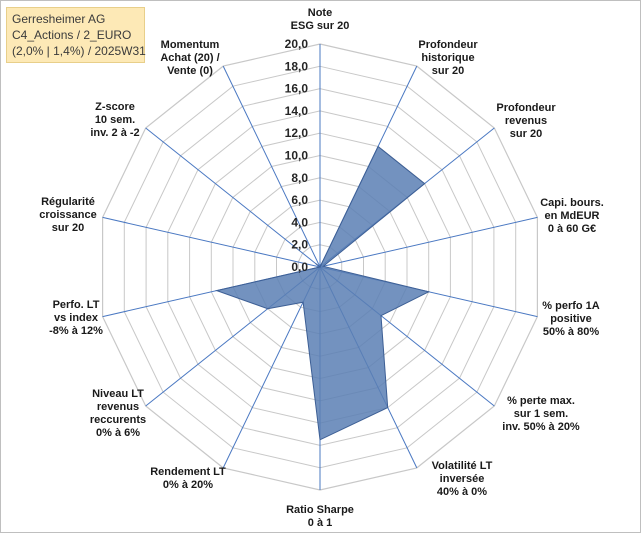  I want to click on legend-line-category: C4_Actions / 2_EURO, so click(72, 35).